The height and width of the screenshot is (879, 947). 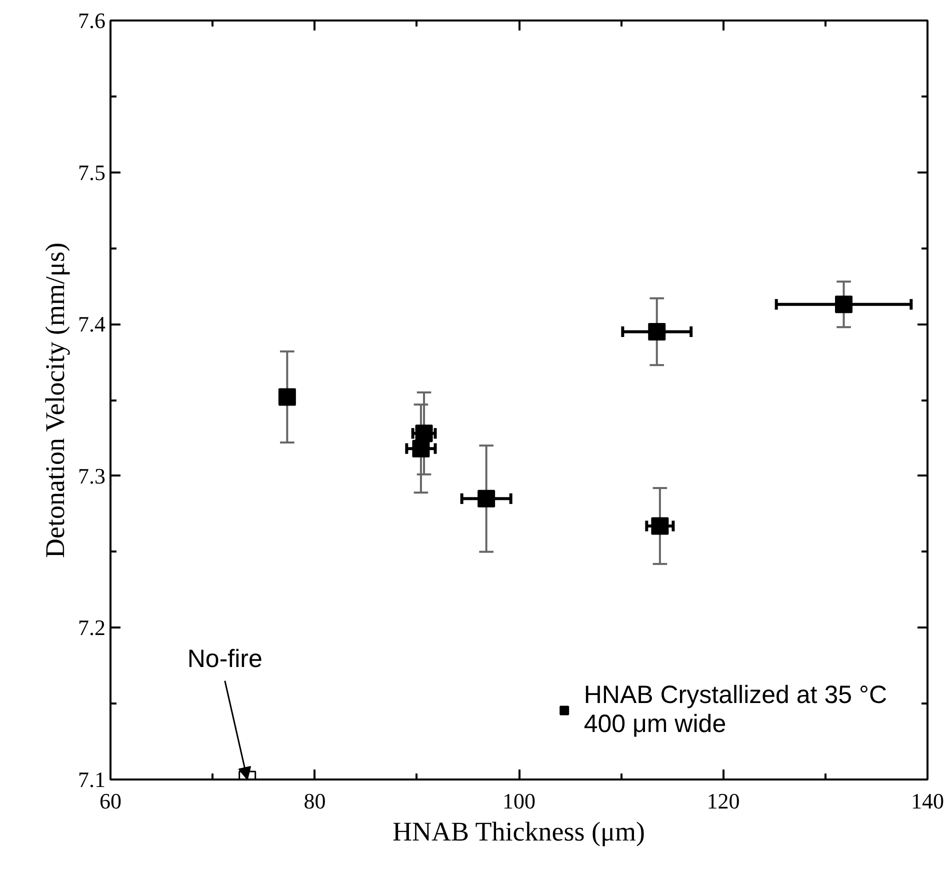 What do you see at coordinates (315, 801) in the screenshot?
I see `x-tick-label: 80` at bounding box center [315, 801].